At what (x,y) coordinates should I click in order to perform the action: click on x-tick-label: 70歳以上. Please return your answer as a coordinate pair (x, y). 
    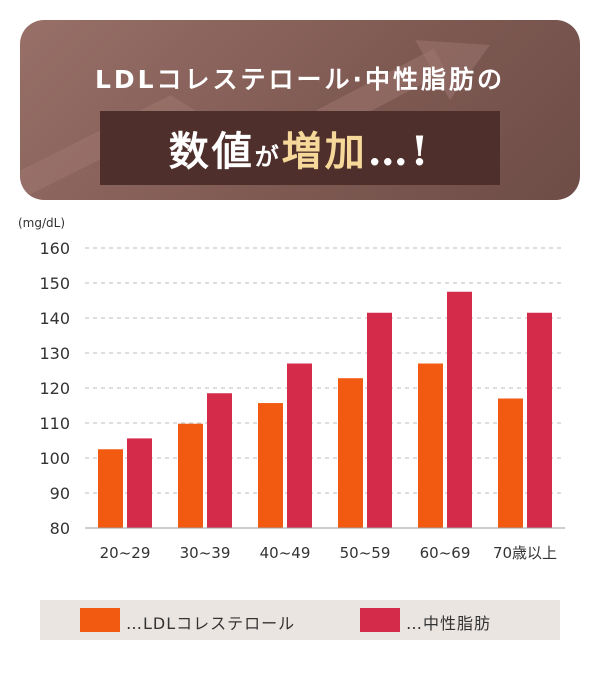
    Looking at the image, I should click on (525, 553).